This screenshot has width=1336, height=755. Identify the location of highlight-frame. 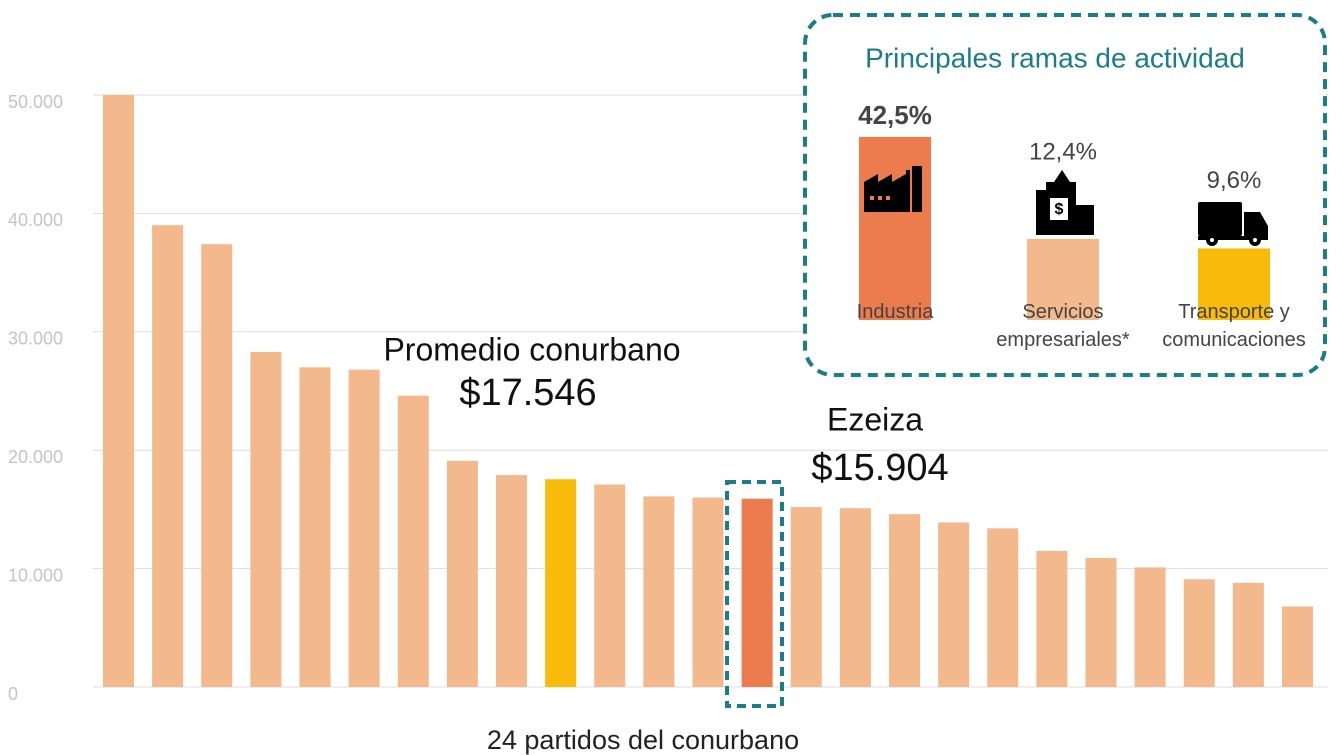
(754, 594).